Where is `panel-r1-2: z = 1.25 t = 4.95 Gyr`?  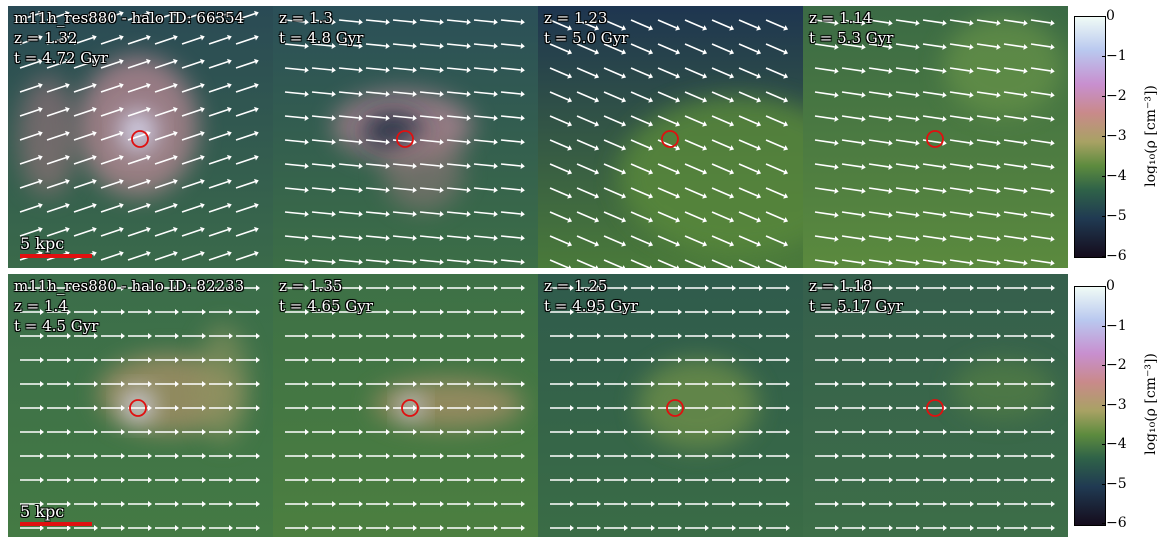 panel-r1-2: z = 1.25 t = 4.95 Gyr is located at coordinates (670, 405).